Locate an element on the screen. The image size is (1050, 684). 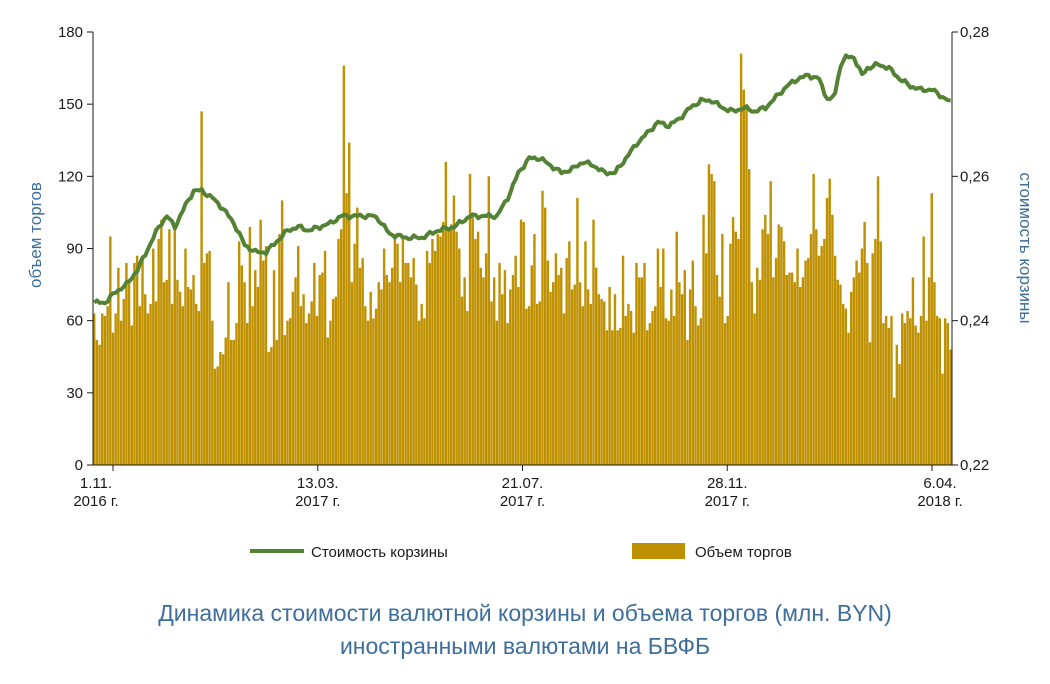
x-tick-label-date: 1.11. is located at coordinates (96, 483).